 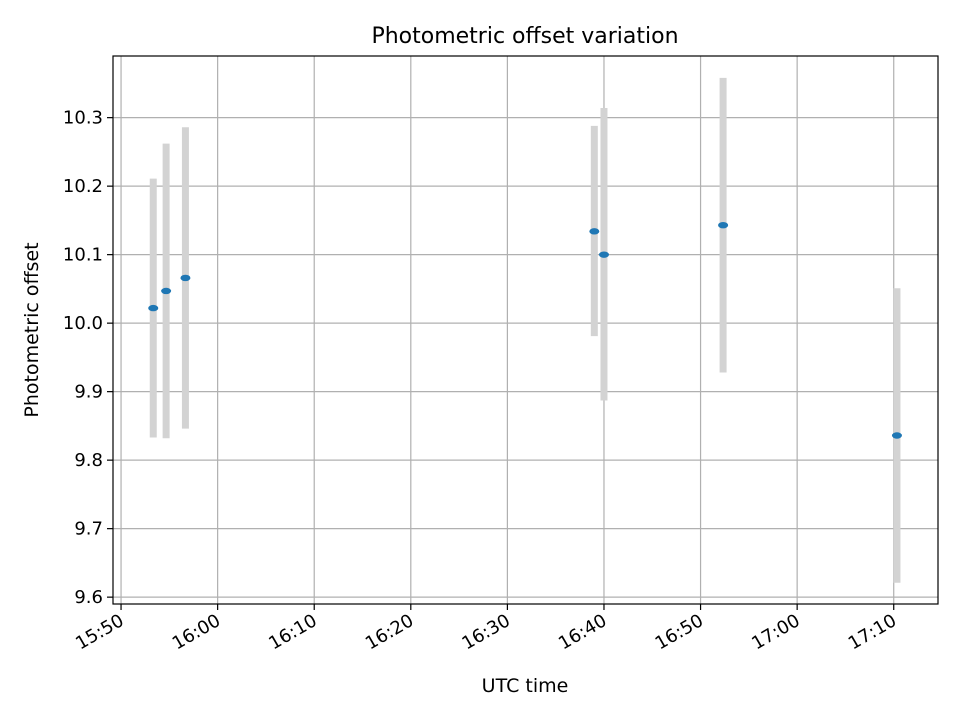 I want to click on y-tick-label: 9.9, so click(x=88, y=392).